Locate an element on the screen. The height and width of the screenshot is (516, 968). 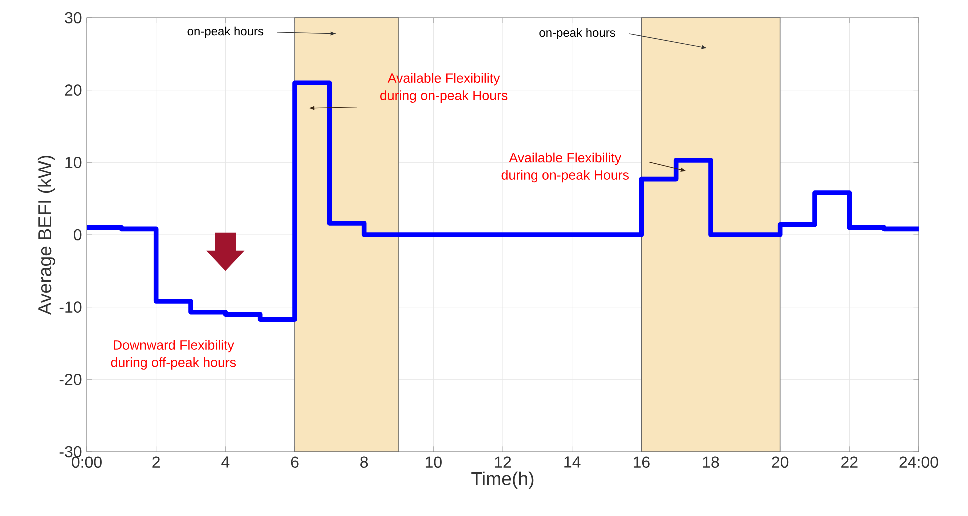
x-tick-label: 8 is located at coordinates (364, 462).